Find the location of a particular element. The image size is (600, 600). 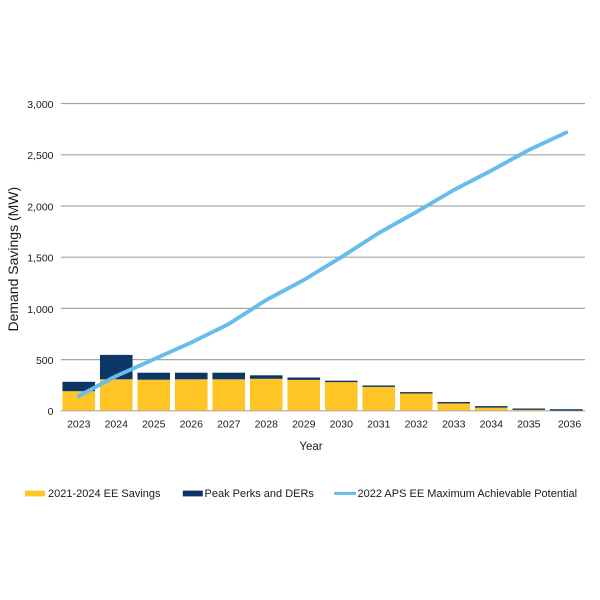

svg-text: Year is located at coordinates (310, 447).